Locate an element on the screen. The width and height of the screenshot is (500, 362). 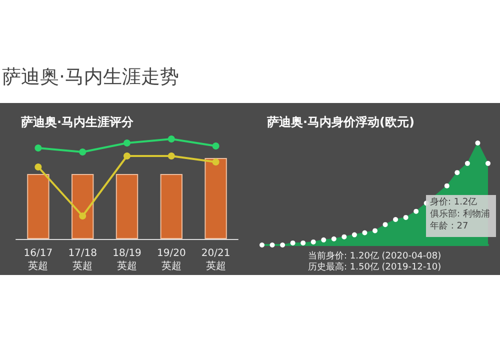
x-tick-label: 20/21 英超 is located at coordinates (215, 260).